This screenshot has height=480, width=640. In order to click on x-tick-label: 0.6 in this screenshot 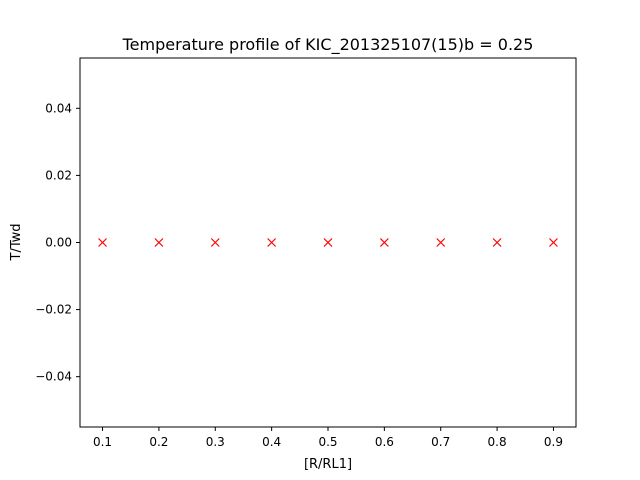, I will do `click(384, 442)`.